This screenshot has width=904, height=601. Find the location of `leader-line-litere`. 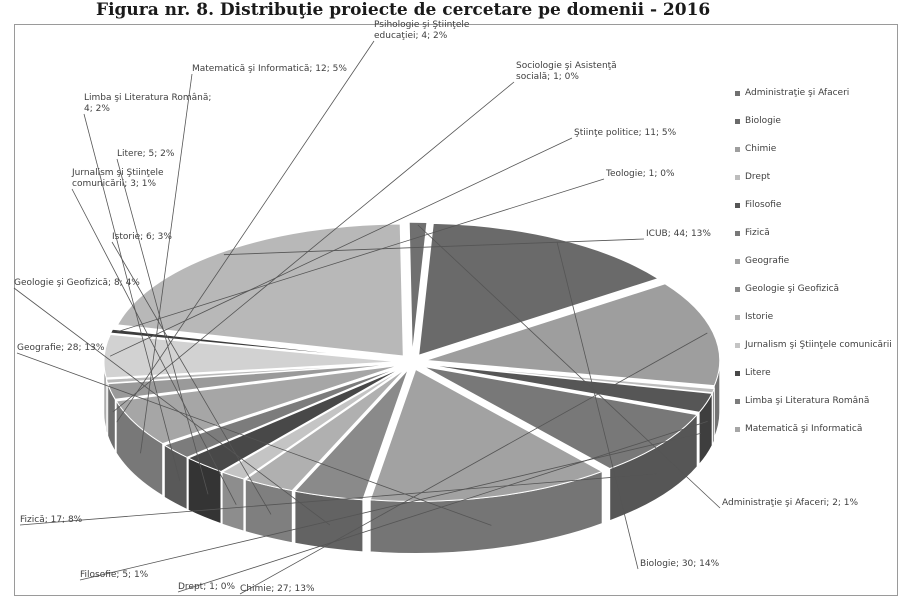

leader-line-litere is located at coordinates (162, 326).